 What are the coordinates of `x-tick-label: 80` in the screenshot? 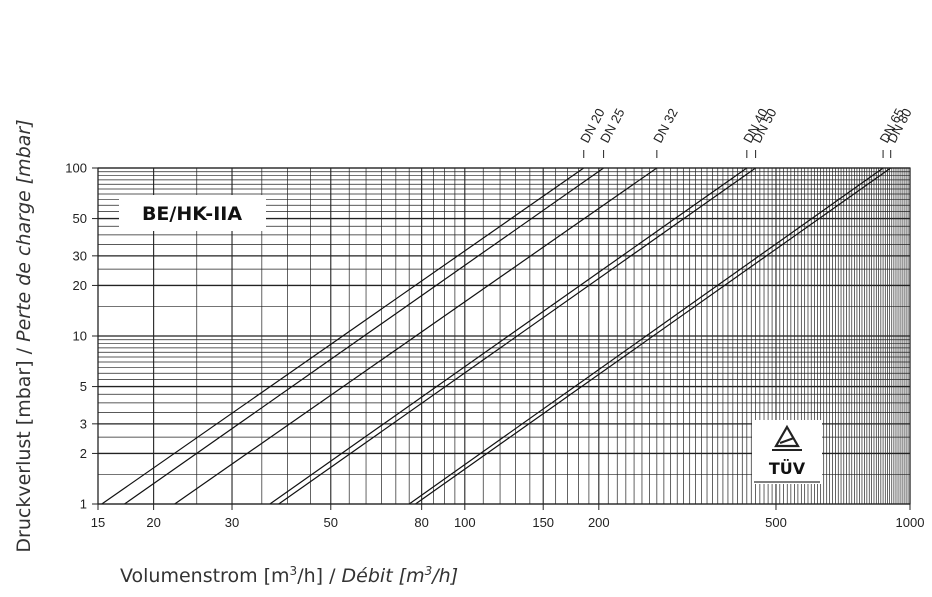 It's located at (421, 522).